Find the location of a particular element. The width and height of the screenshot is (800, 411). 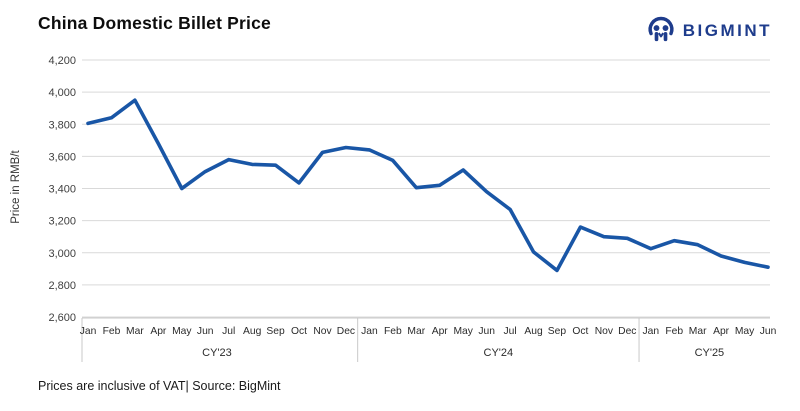

svg-text: 3,000 is located at coordinates (62, 254).